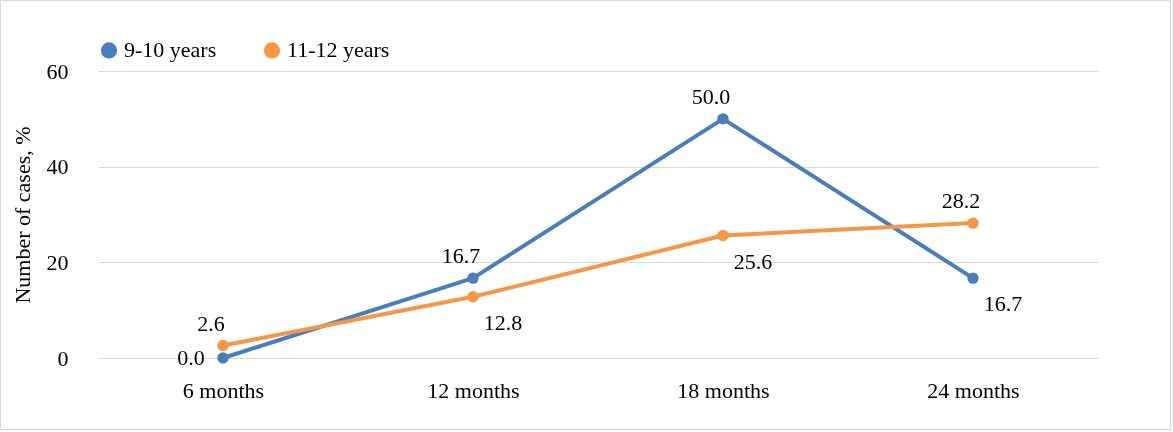 This screenshot has width=1173, height=432. What do you see at coordinates (57, 167) in the screenshot?
I see `y-tick-label: 40` at bounding box center [57, 167].